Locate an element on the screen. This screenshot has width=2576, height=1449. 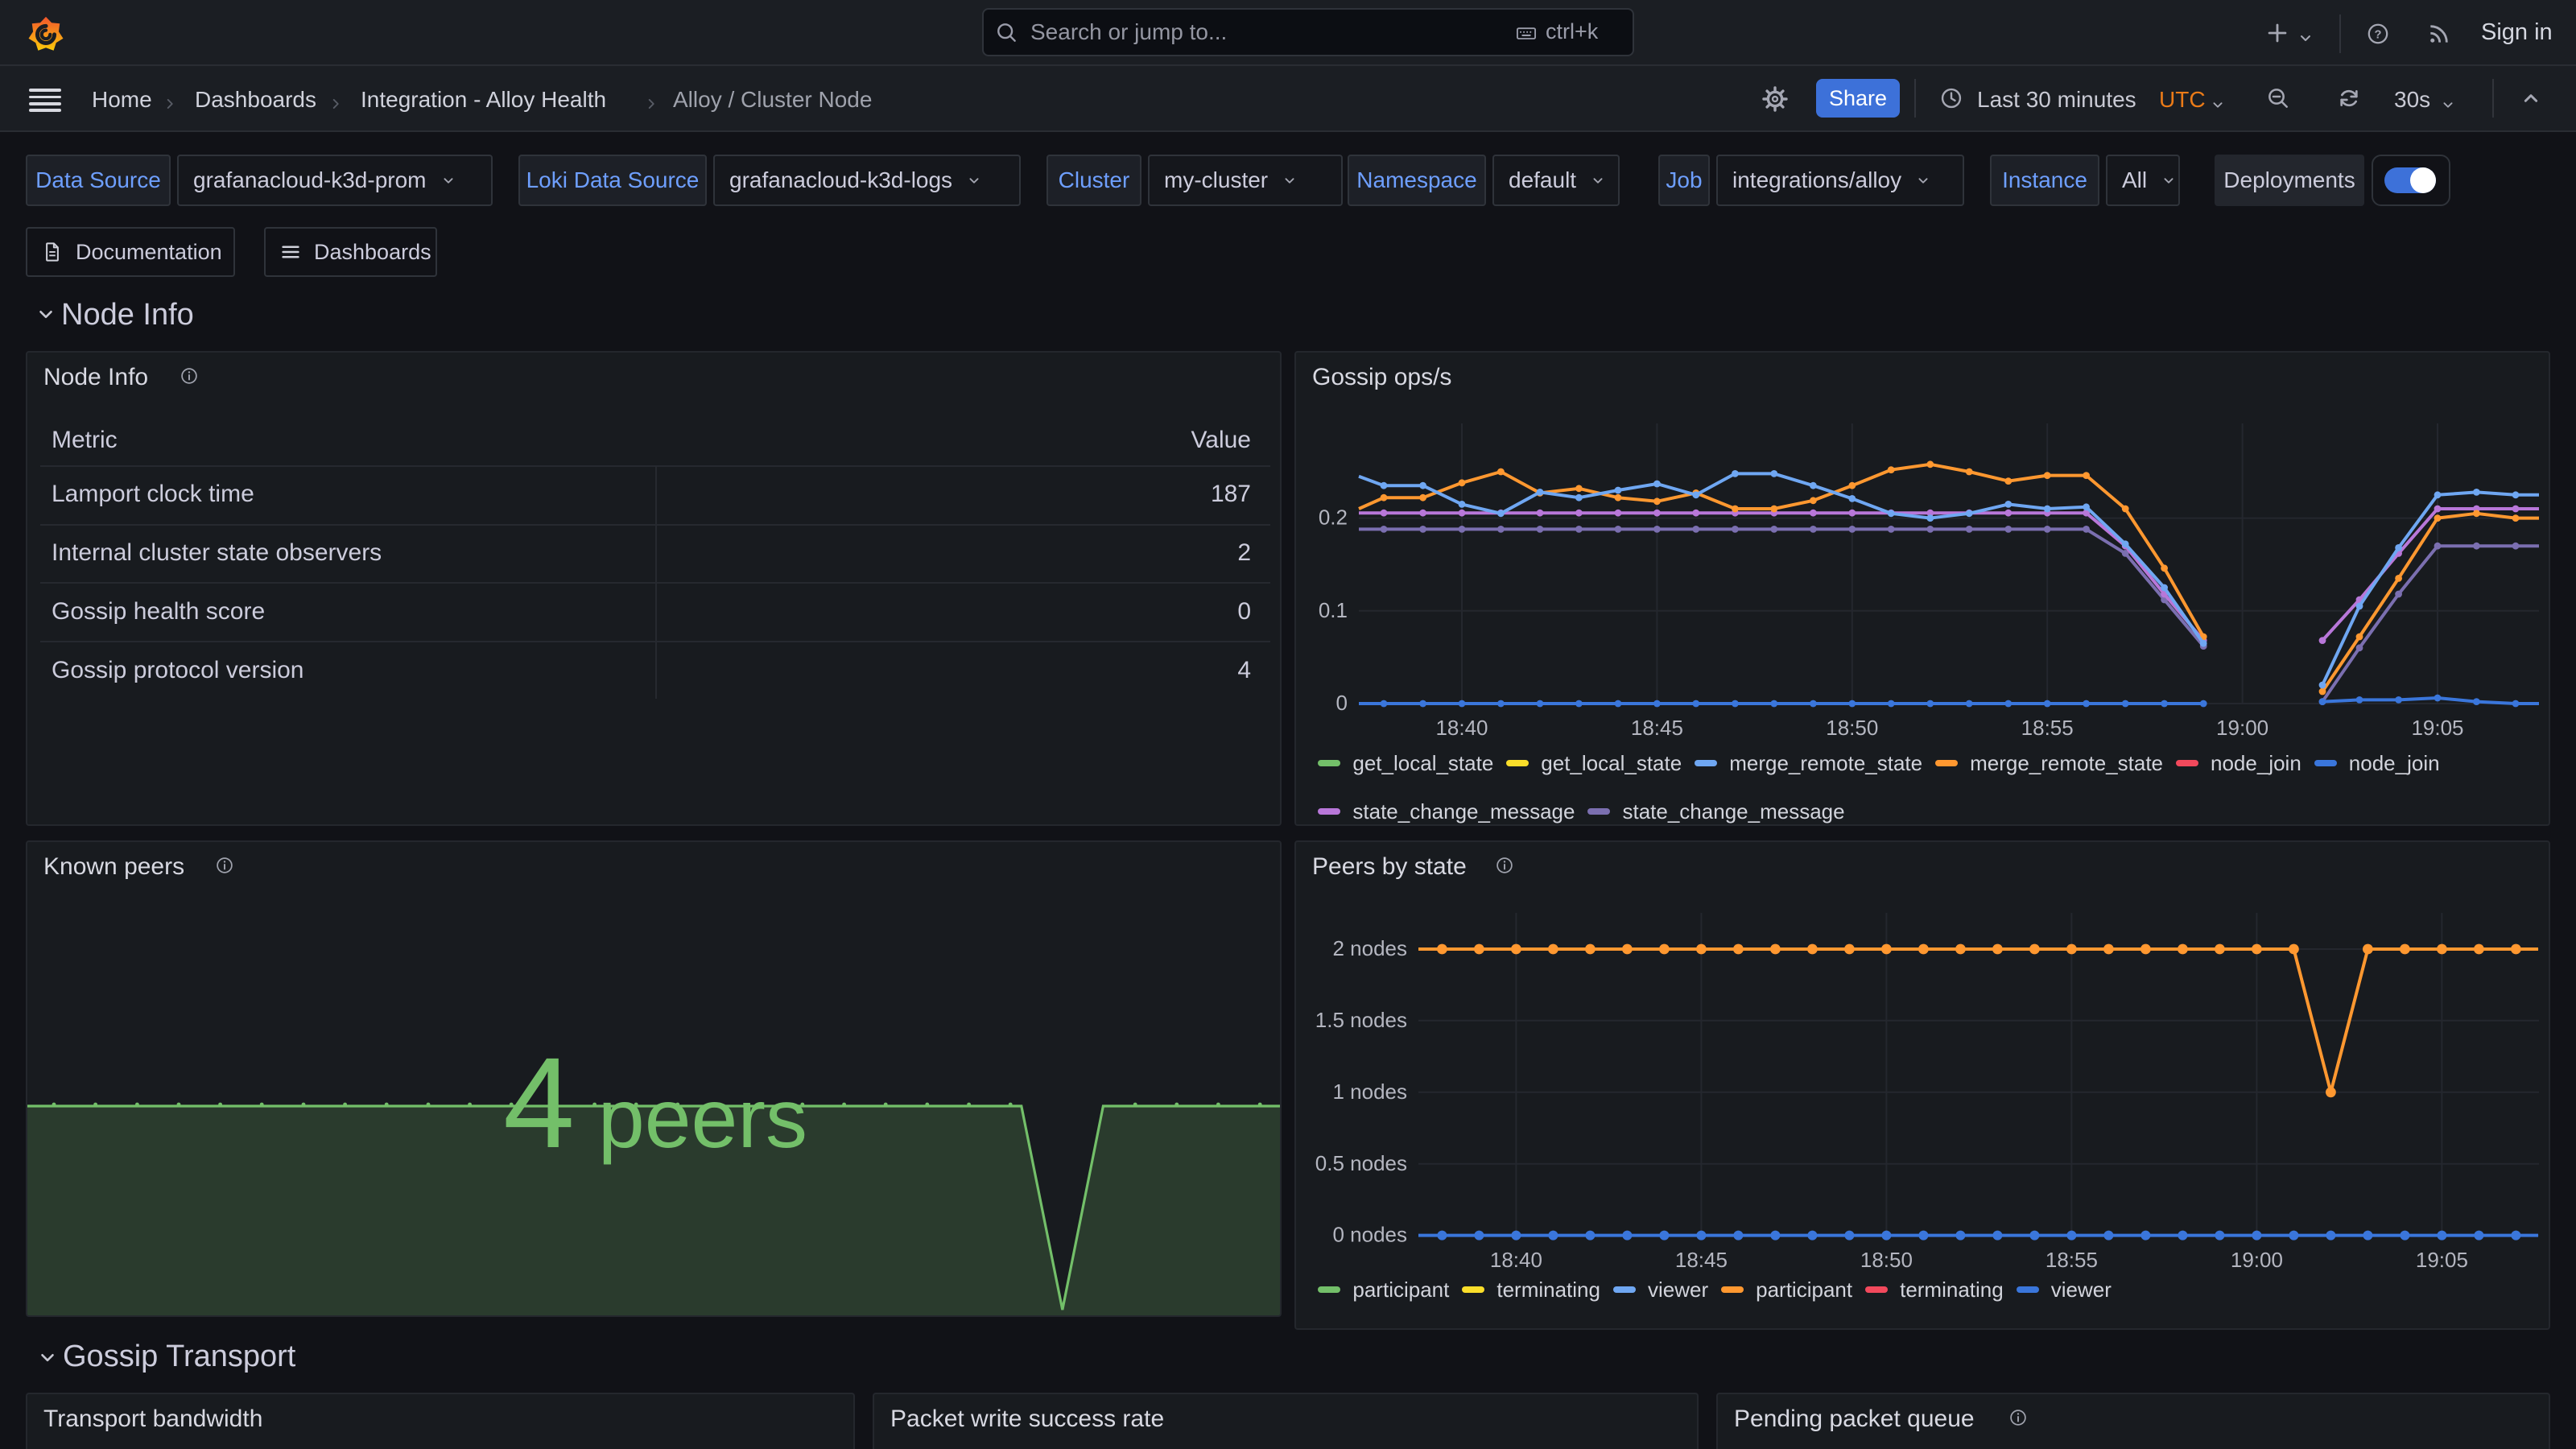
svg-text: 1 nodes is located at coordinates (1369, 1092).